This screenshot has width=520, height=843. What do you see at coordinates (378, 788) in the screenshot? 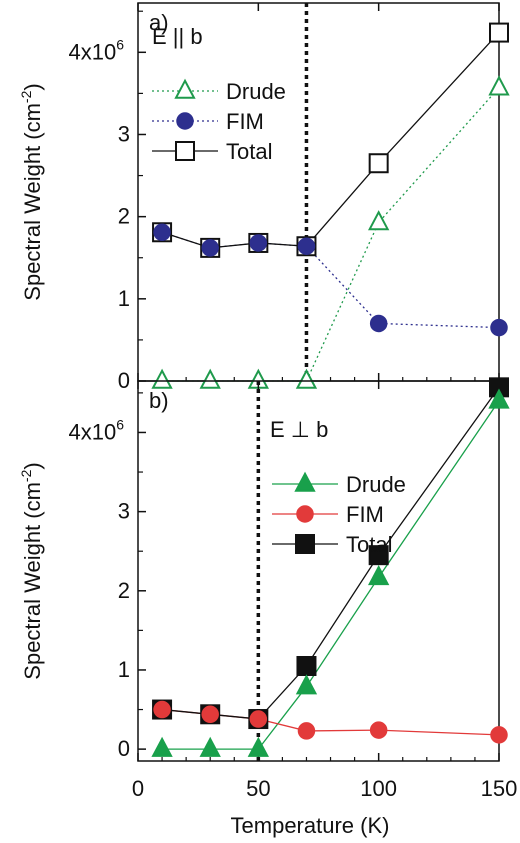
I see `x-tick-label: 100` at bounding box center [378, 788].